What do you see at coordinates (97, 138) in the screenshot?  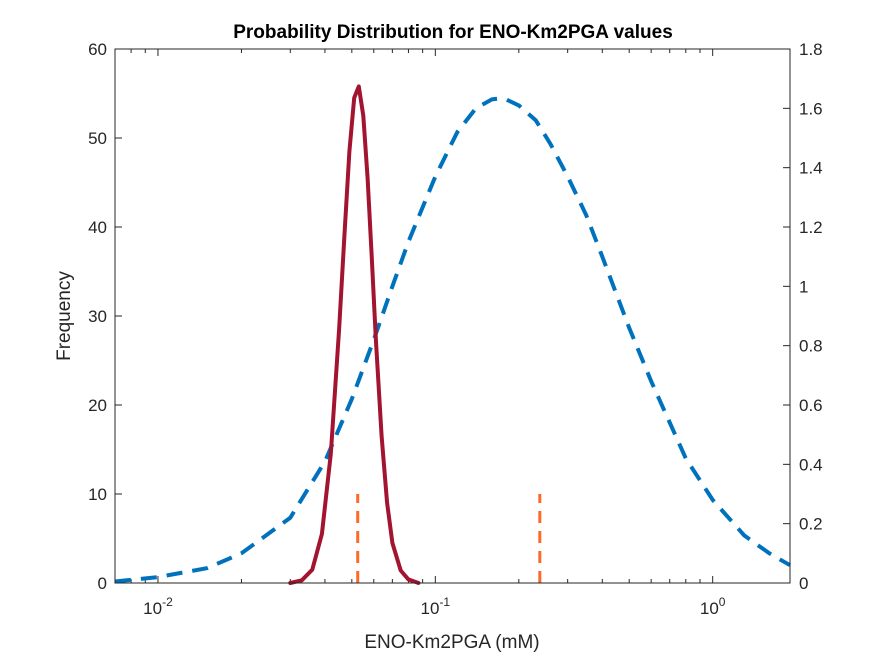 I see `y-tick-label: 50` at bounding box center [97, 138].